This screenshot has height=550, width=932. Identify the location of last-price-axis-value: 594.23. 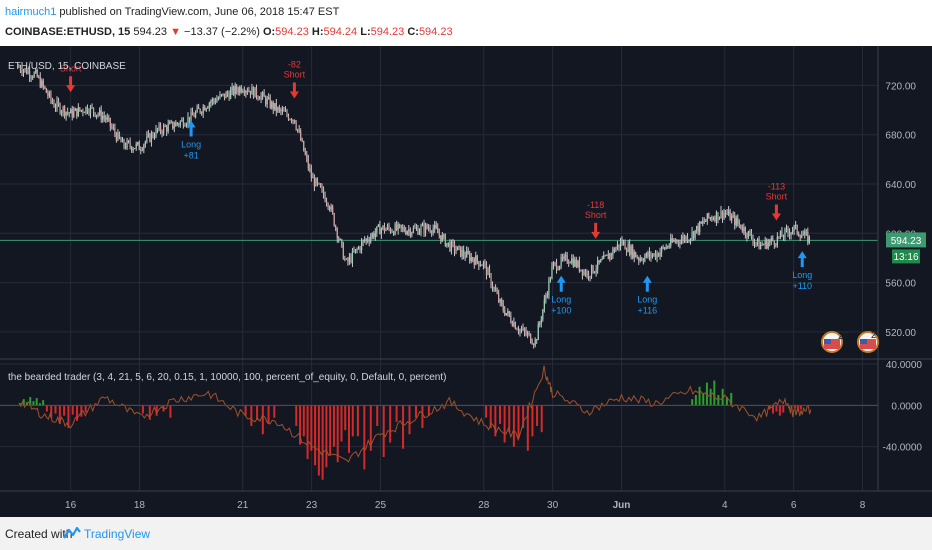
(906, 241).